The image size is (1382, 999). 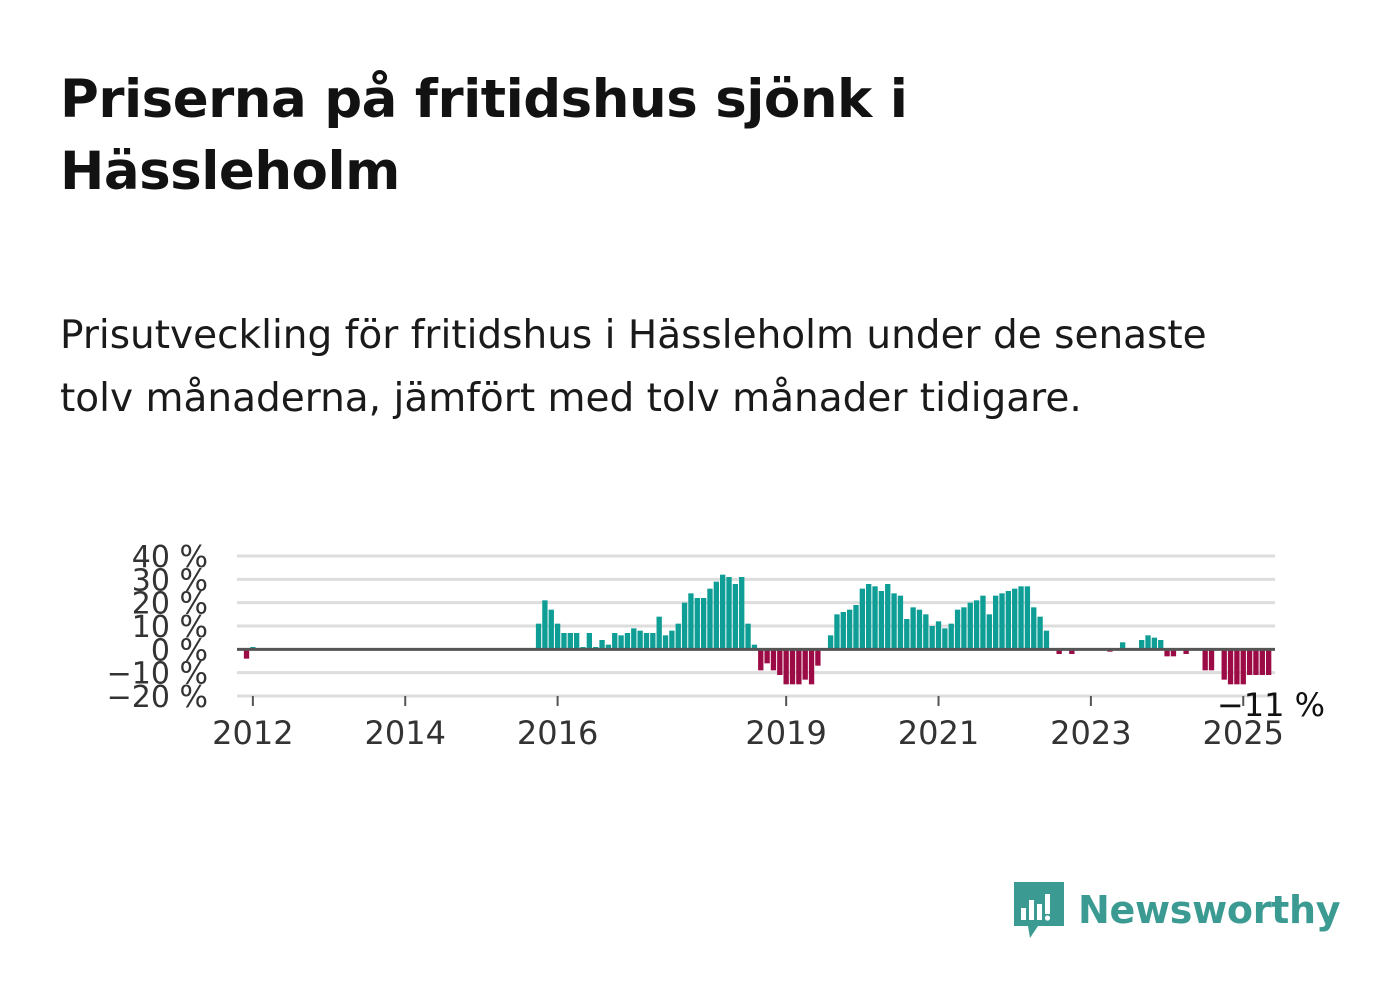 I want to click on x-tick-label: 2014, so click(x=405, y=733).